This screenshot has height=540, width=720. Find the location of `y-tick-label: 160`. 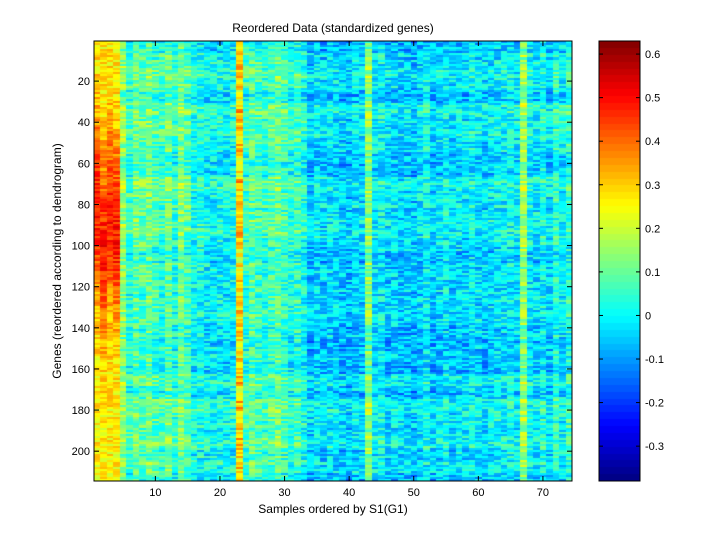

y-tick-label: 160 is located at coordinates (81, 370).